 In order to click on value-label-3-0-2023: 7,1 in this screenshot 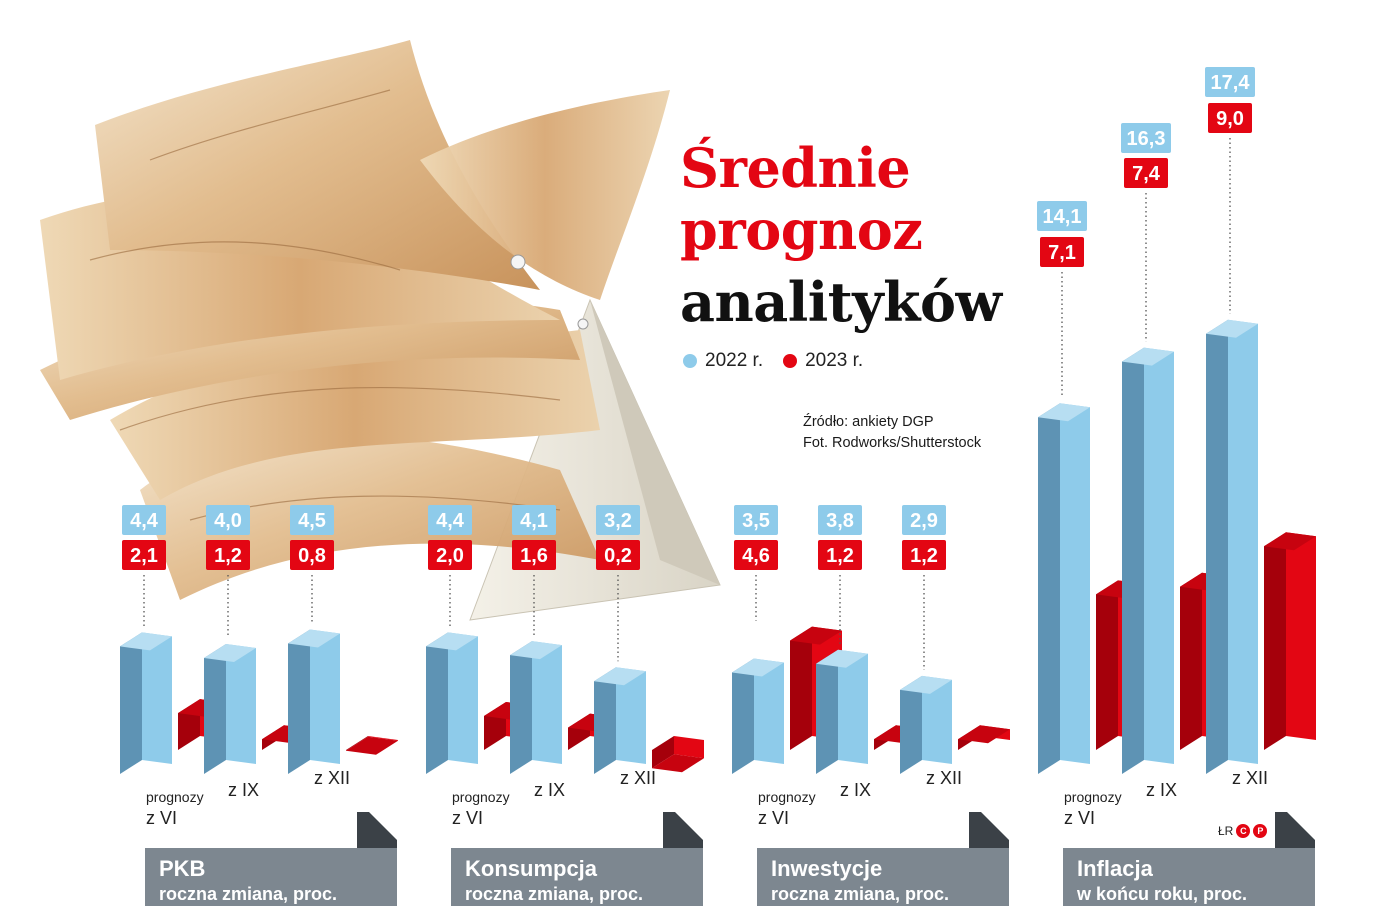, I will do `click(1062, 252)`.